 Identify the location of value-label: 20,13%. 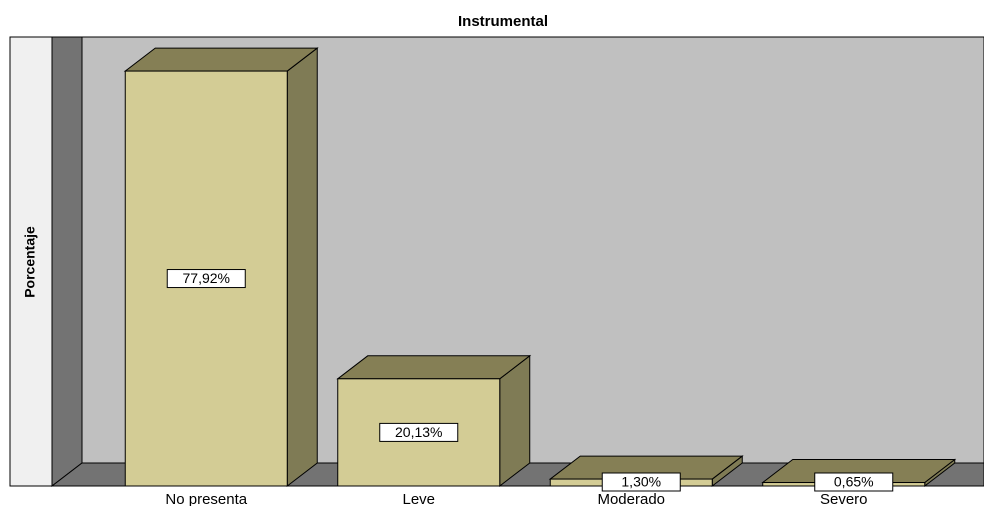
(418, 432).